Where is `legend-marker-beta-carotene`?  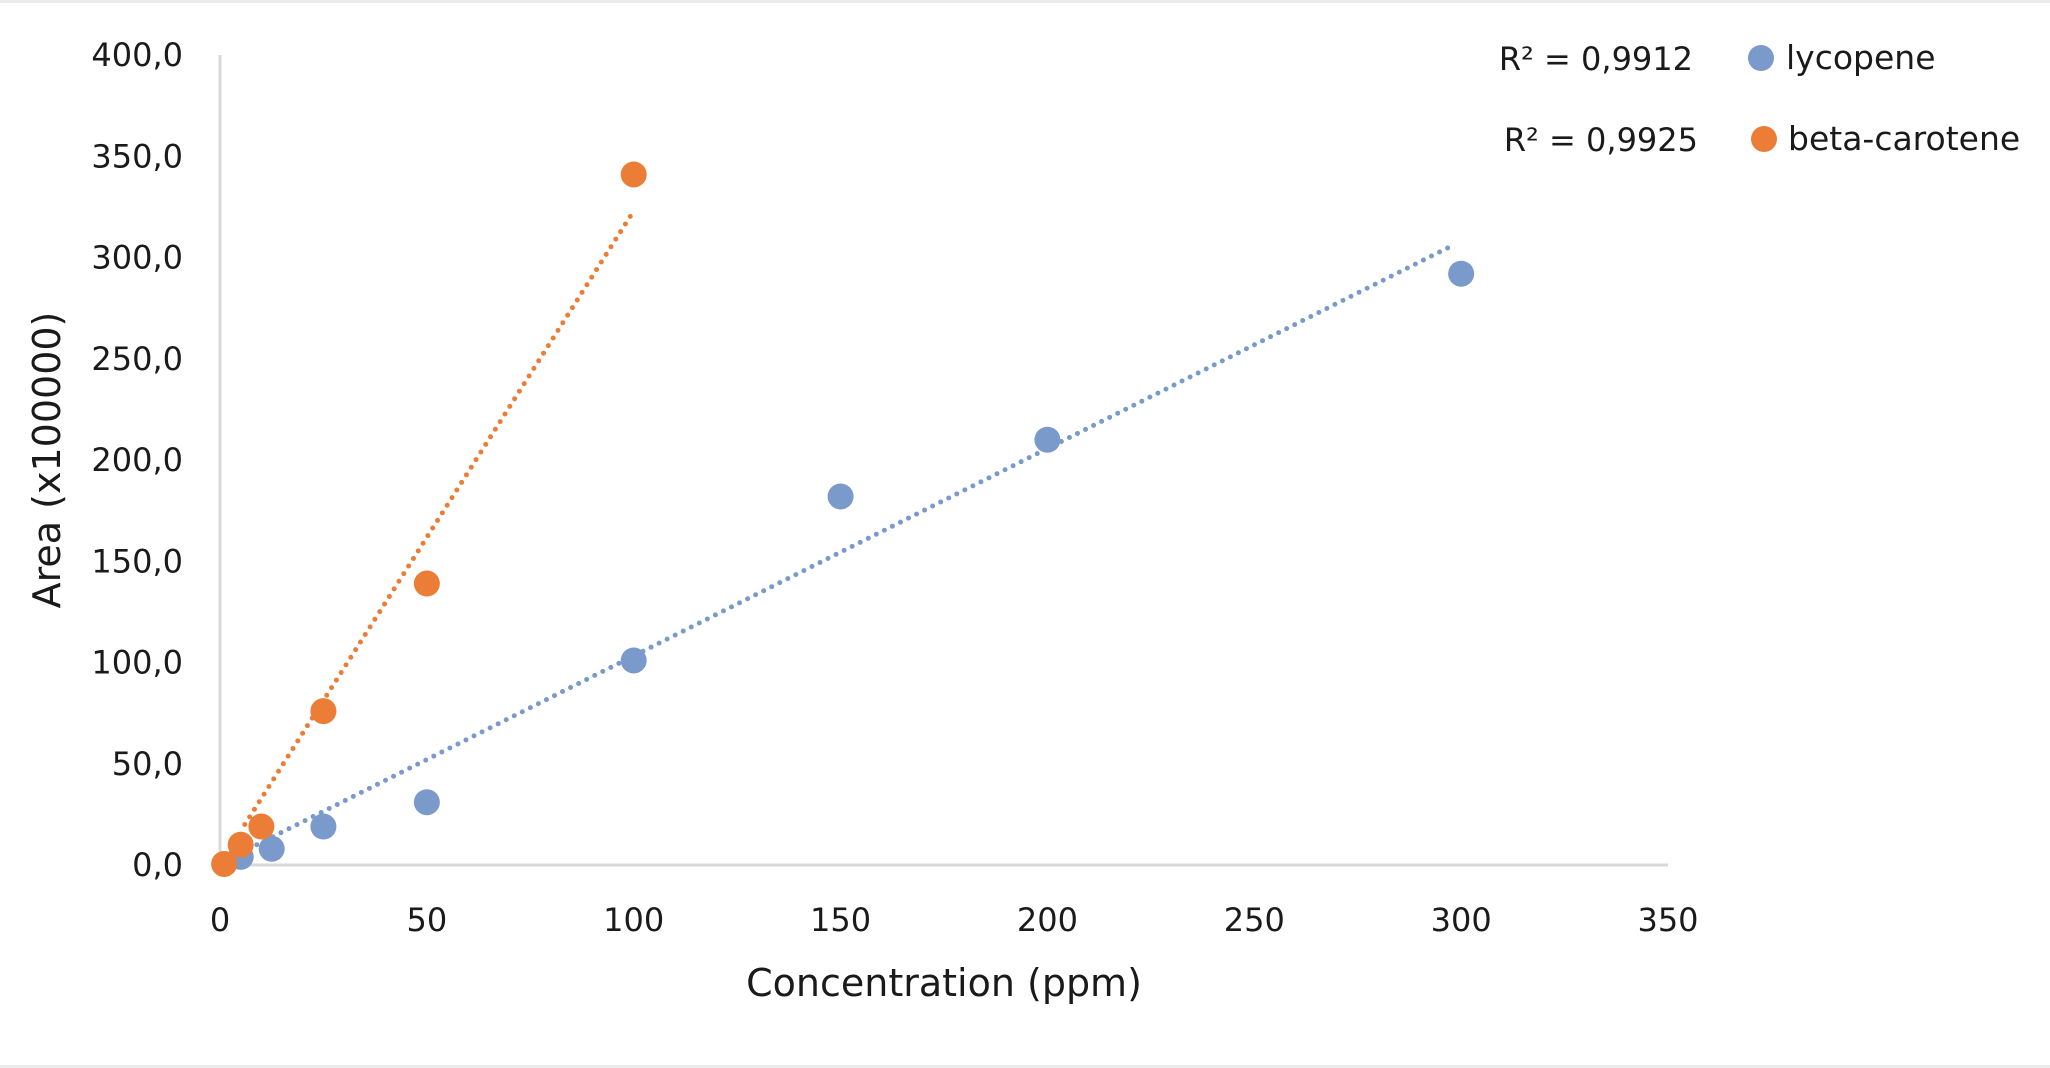 legend-marker-beta-carotene is located at coordinates (1764, 139).